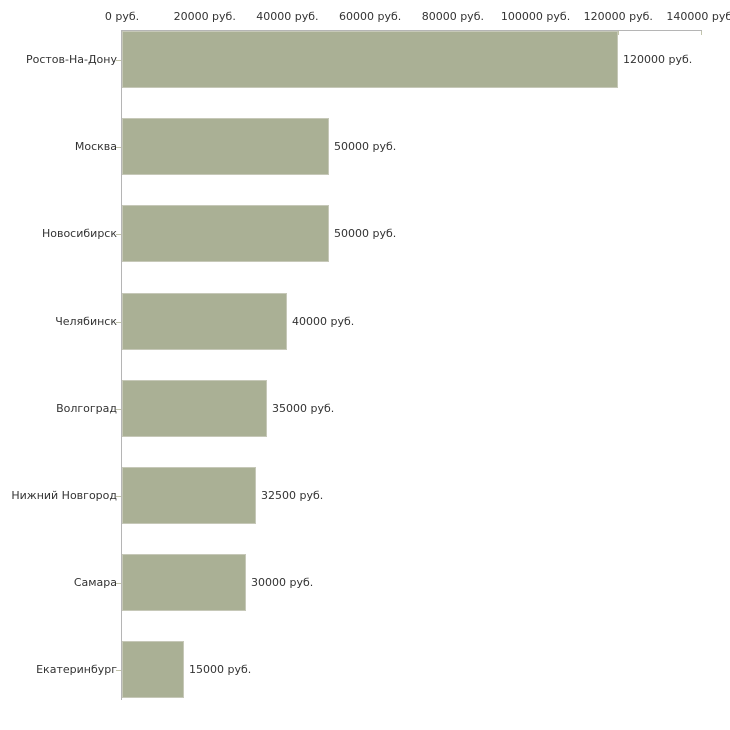 The image size is (730, 730). Describe the element at coordinates (121, 365) in the screenshot. I see `y-axis-line` at that location.